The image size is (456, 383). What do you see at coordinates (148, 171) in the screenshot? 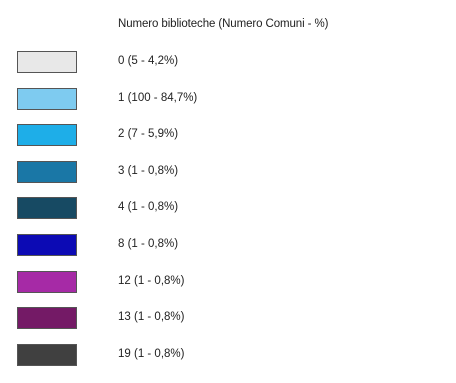
I see `legend-label: 3 (1 - 0,8%)` at bounding box center [148, 171].